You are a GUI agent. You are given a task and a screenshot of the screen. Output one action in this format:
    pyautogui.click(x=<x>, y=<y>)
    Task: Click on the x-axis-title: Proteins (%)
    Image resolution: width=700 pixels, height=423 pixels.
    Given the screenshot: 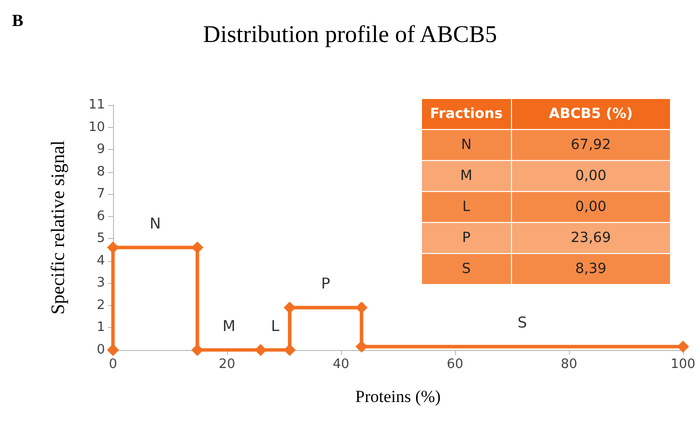 What is the action you would take?
    pyautogui.click(x=398, y=396)
    